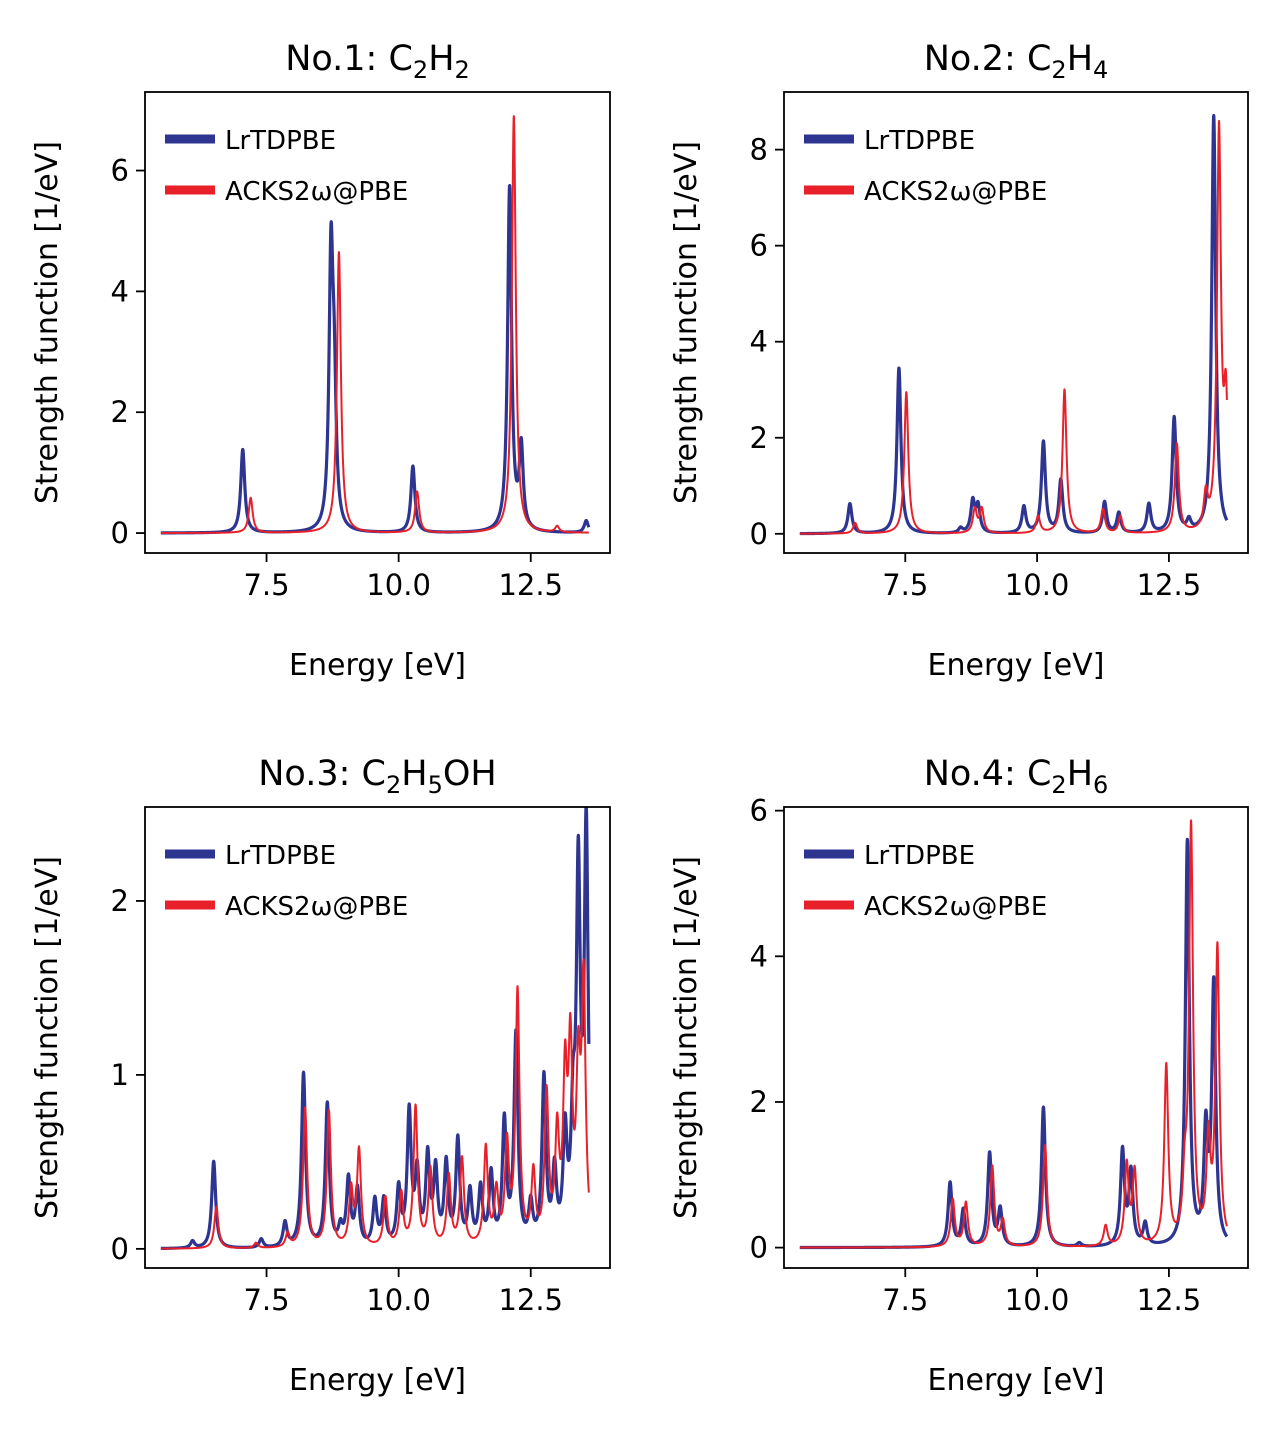 The width and height of the screenshot is (1278, 1430). Describe the element at coordinates (988, 59) in the screenshot. I see `title-text: No.2: C` at that location.